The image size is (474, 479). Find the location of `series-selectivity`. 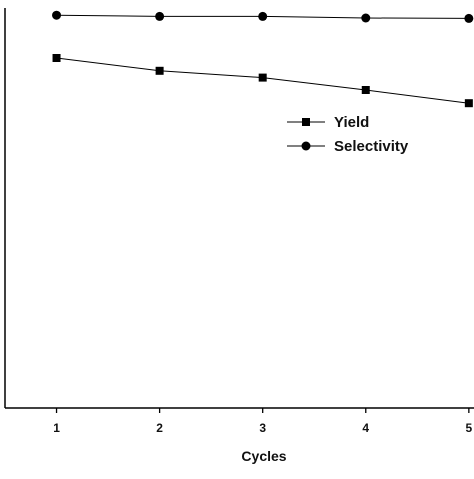

series-selectivity is located at coordinates (263, 16).